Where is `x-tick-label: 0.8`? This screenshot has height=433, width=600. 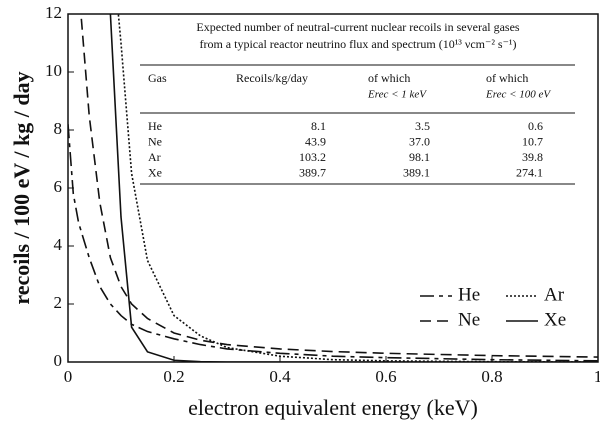
x-tick-label: 0.8 is located at coordinates (491, 376).